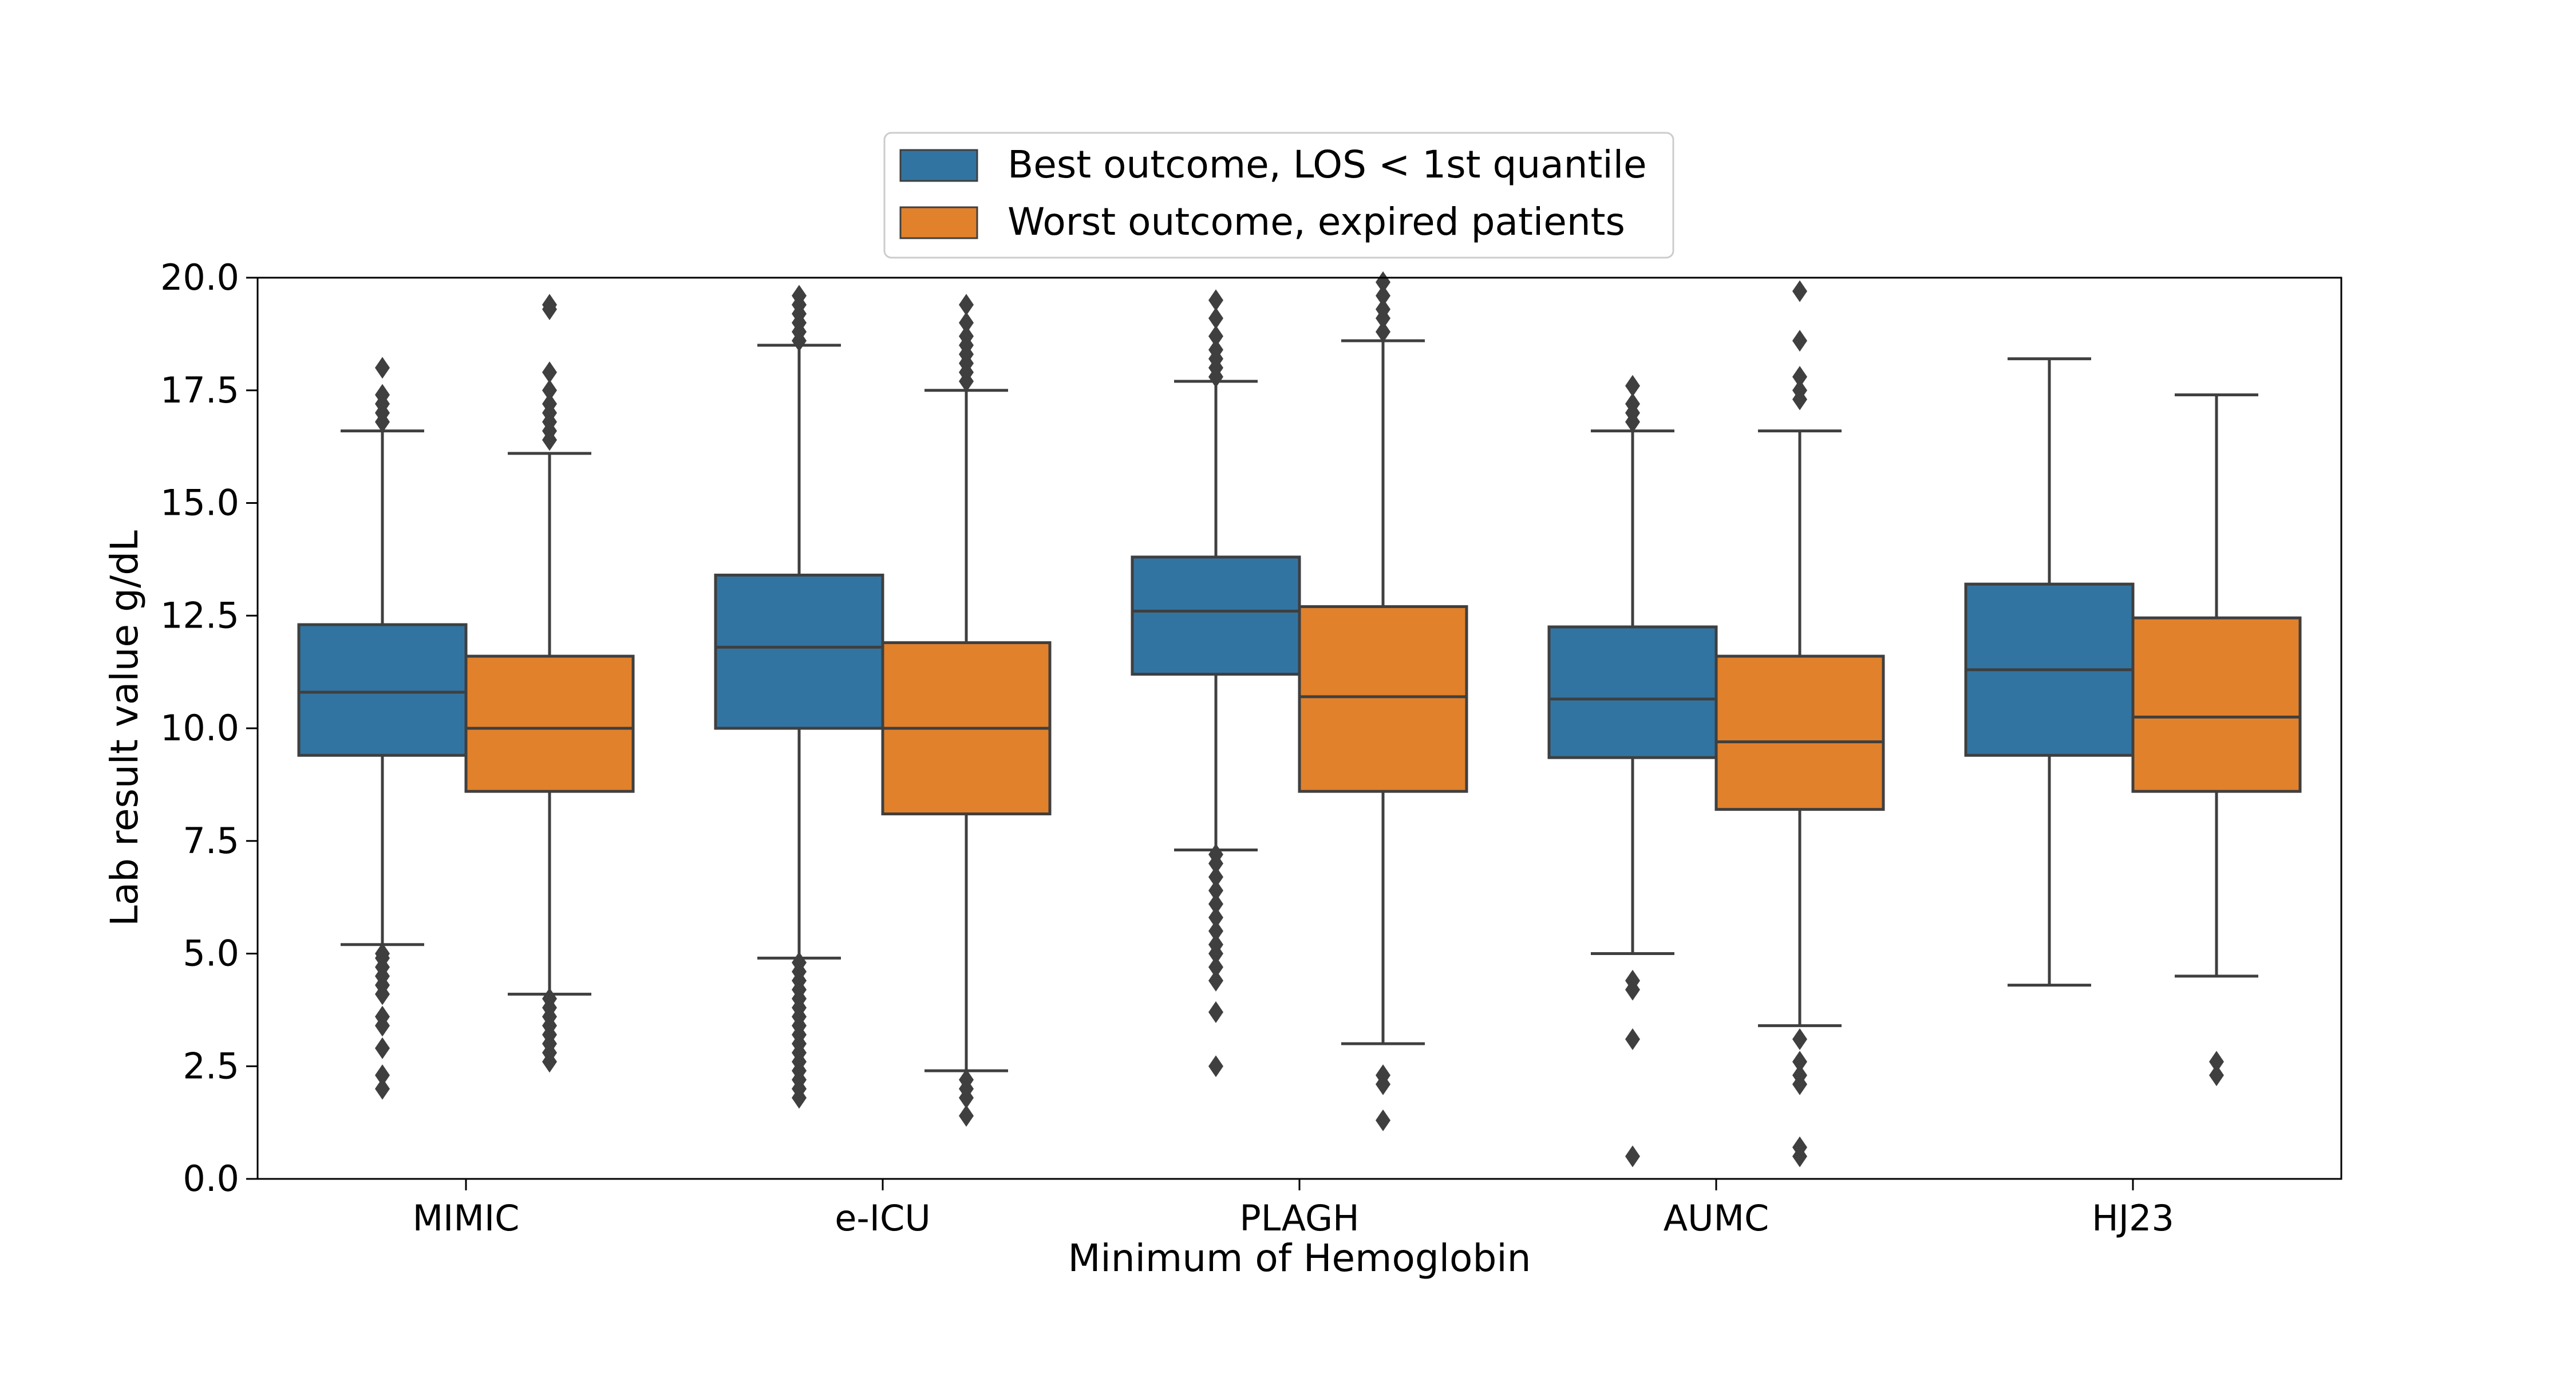 The width and height of the screenshot is (2576, 1377). Describe the element at coordinates (211, 953) in the screenshot. I see `y-tick-label: 5.0` at that location.